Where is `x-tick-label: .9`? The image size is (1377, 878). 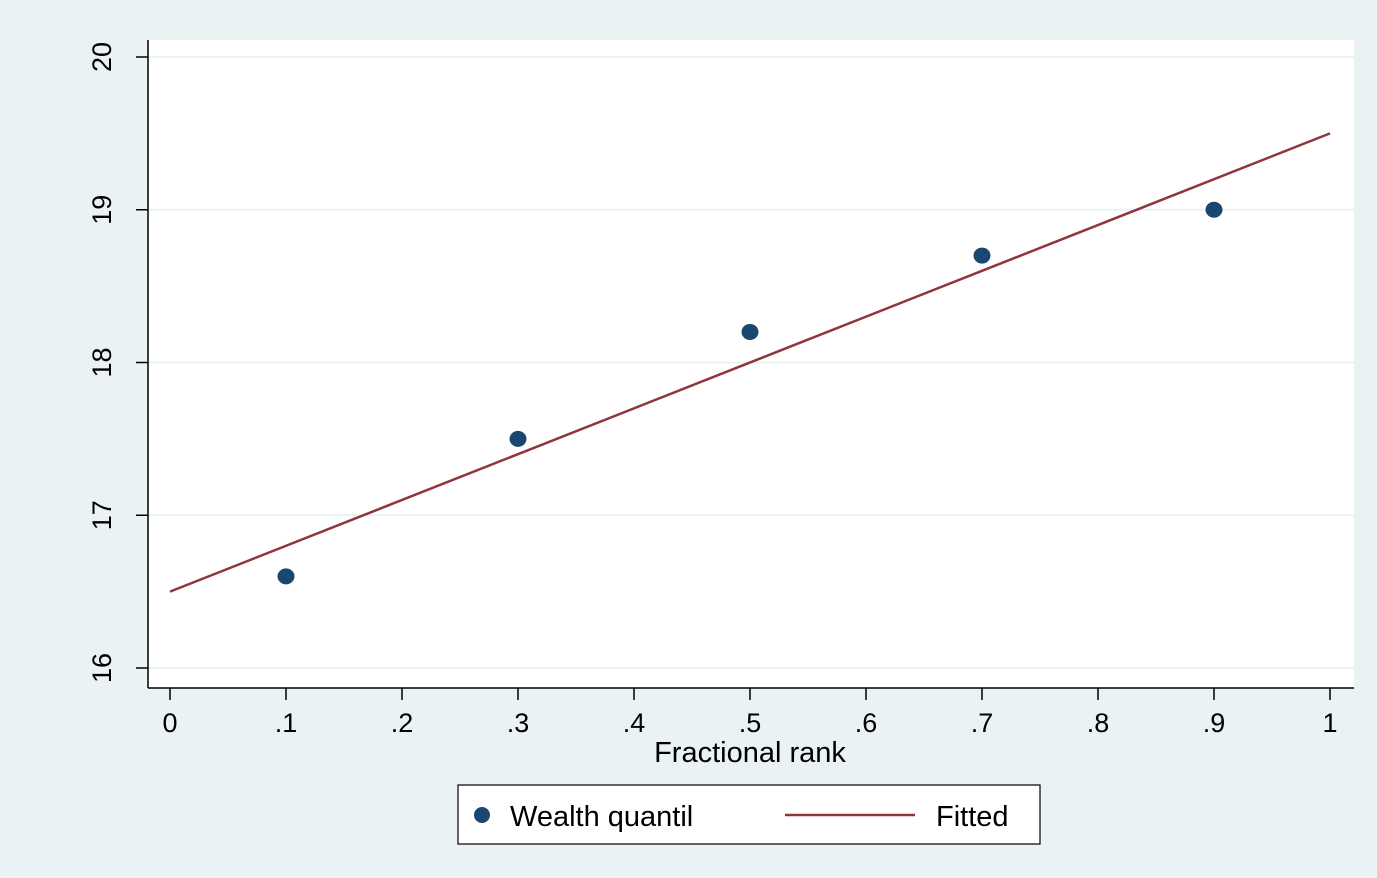 x-tick-label: .9 is located at coordinates (1214, 723).